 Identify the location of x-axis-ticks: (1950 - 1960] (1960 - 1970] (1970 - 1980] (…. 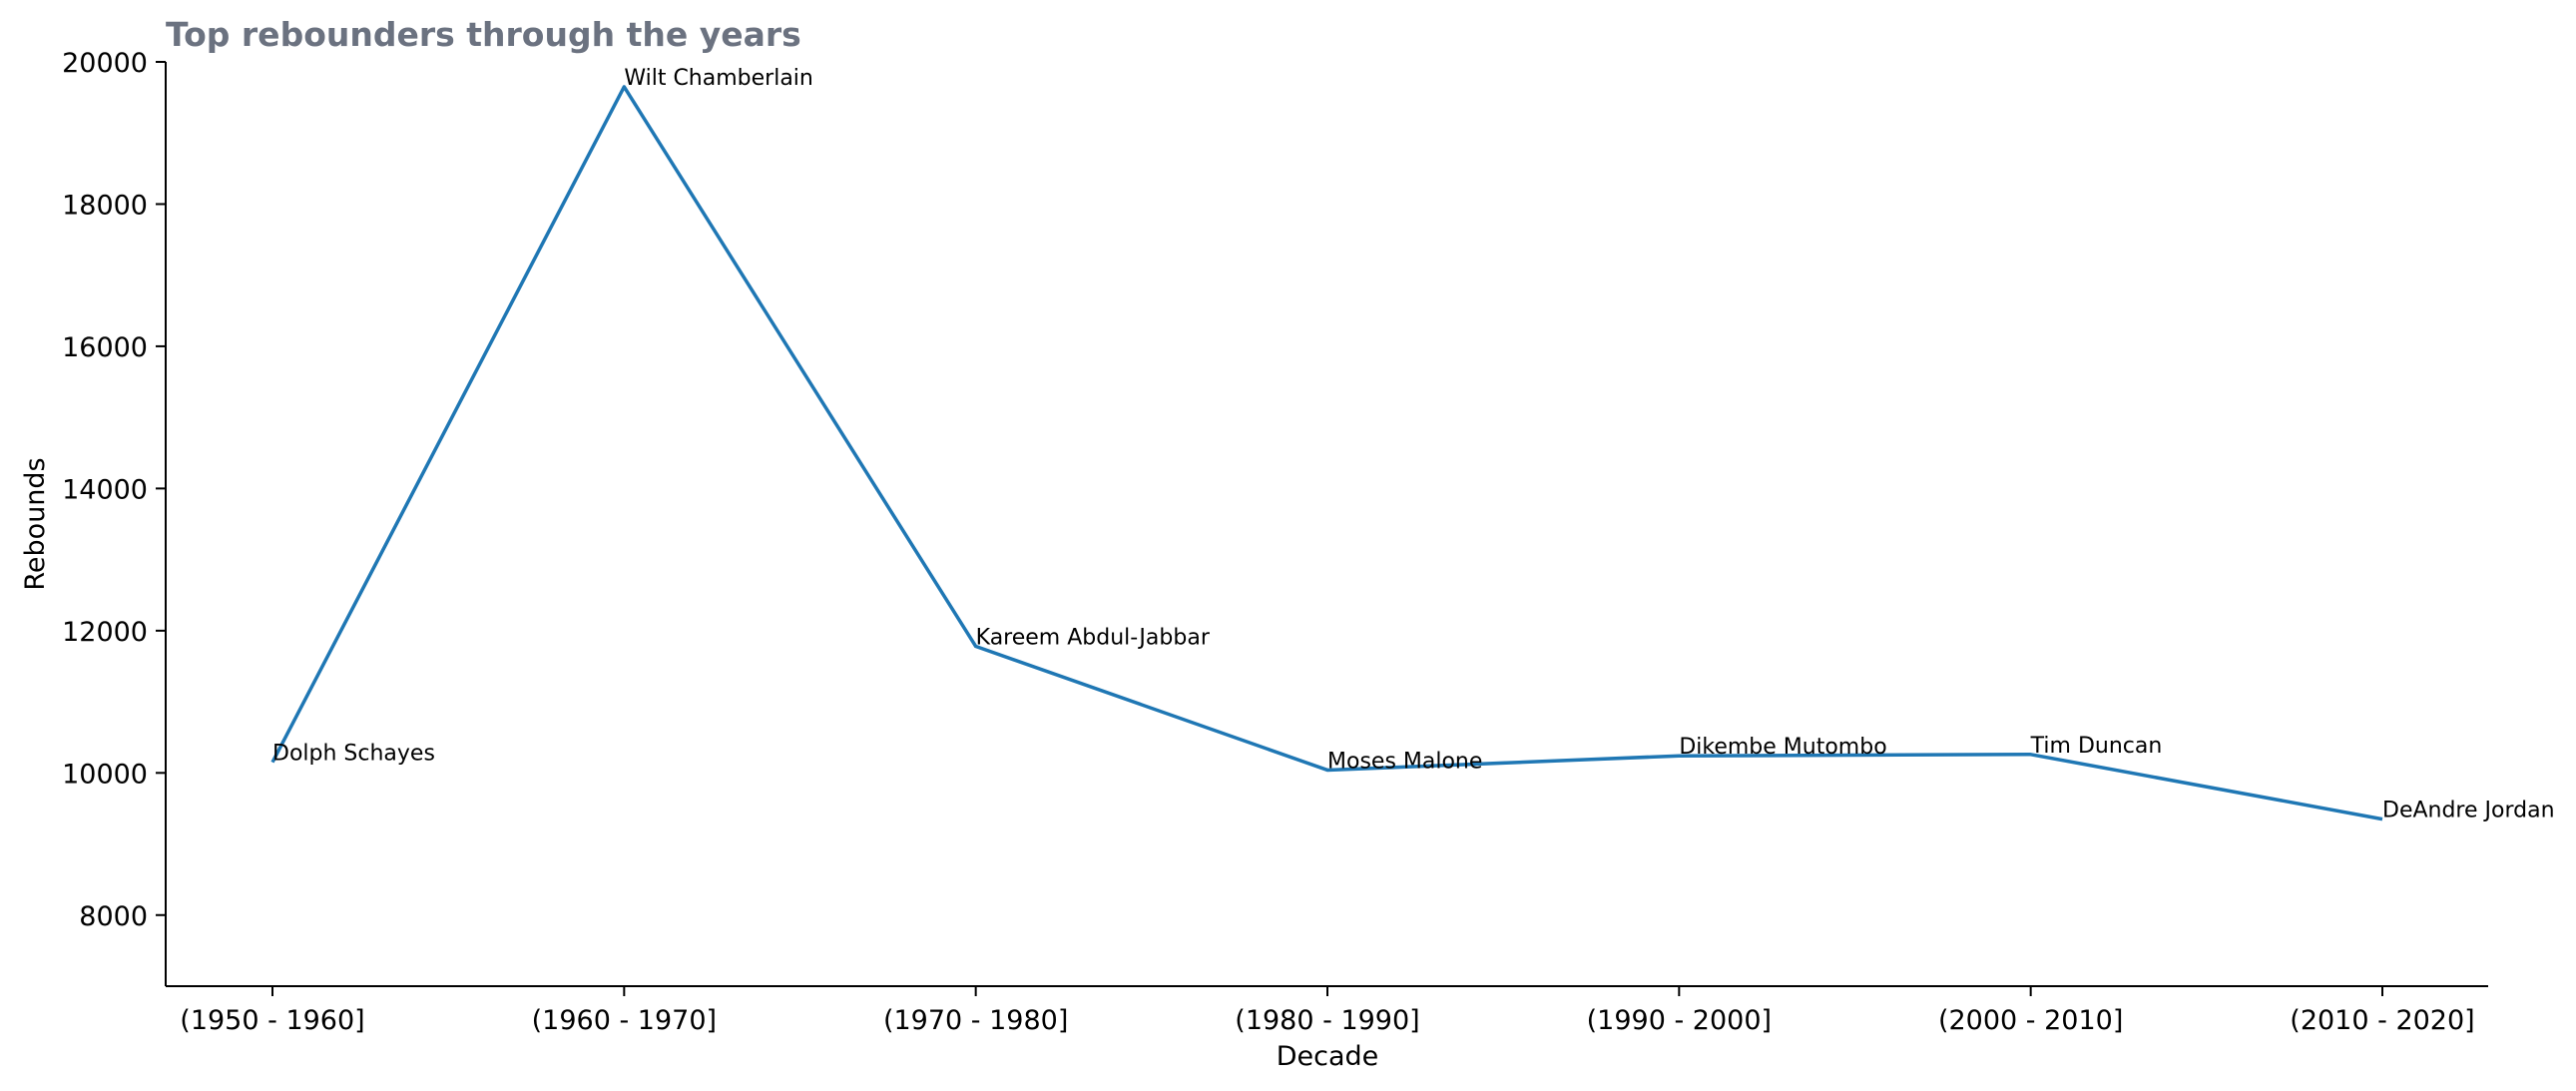
(1328, 1011).